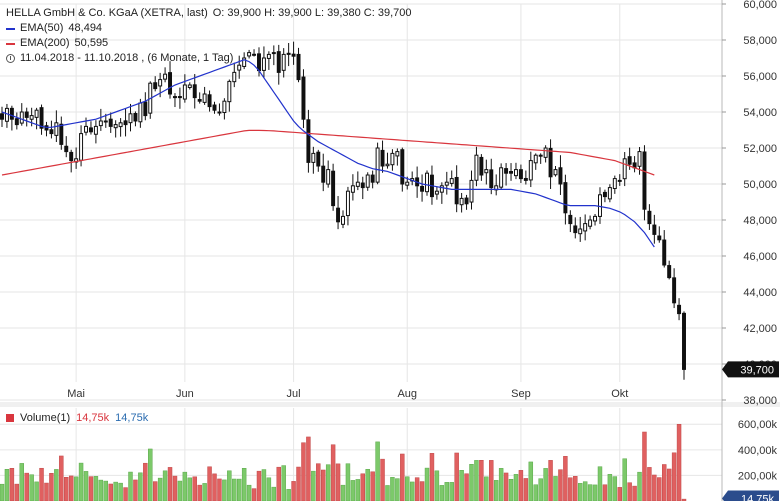 The image size is (780, 501). Describe the element at coordinates (750, 495) in the screenshot. I see `volume-last-box` at that location.